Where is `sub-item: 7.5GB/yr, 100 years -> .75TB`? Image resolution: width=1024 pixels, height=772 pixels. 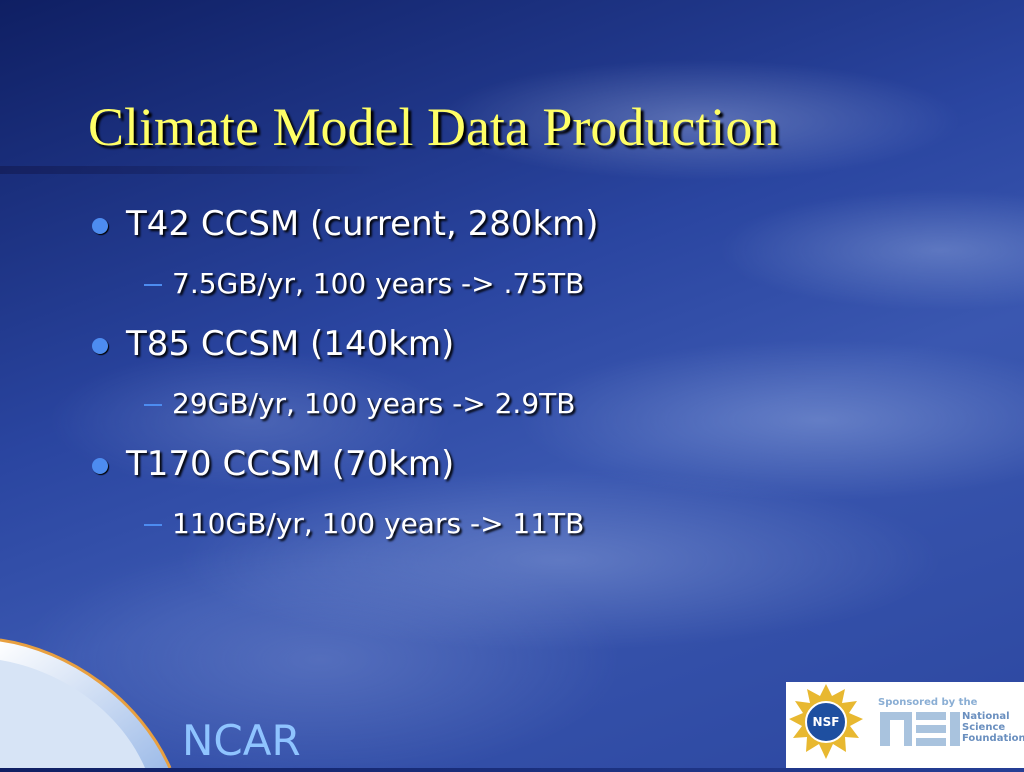
sub-item: 7.5GB/yr, 100 years -> .75TB is located at coordinates (343, 286).